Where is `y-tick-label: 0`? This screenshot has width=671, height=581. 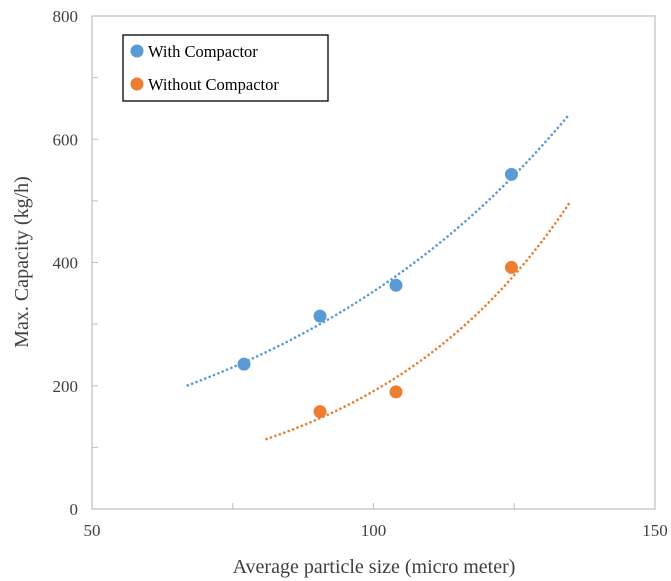
y-tick-label: 0 is located at coordinates (74, 509).